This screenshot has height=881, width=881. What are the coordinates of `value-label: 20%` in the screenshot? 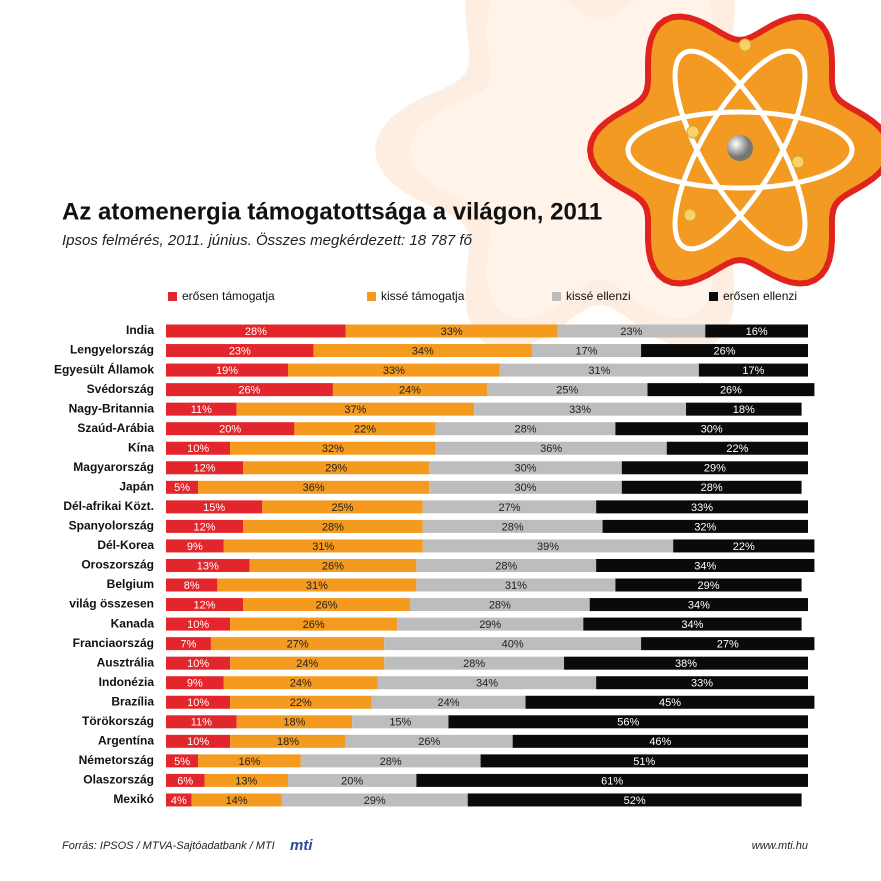 It's located at (352, 781).